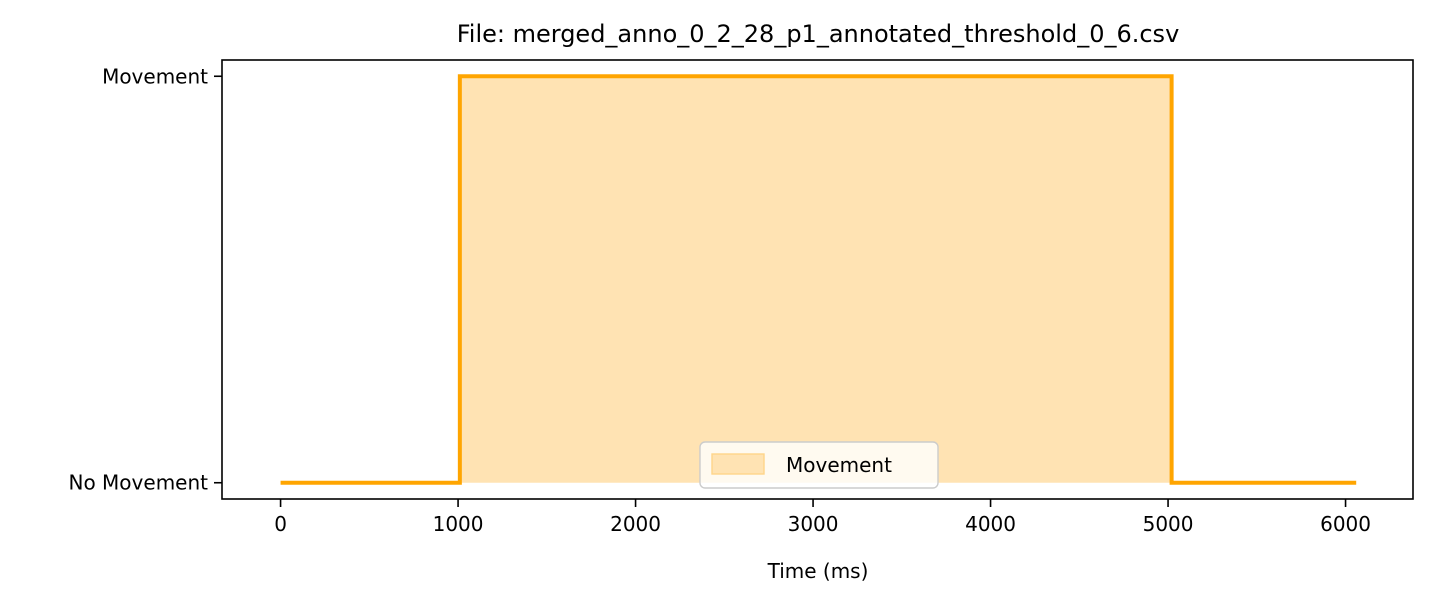 This screenshot has height=603, width=1433. Describe the element at coordinates (145, 279) in the screenshot. I see `y-axis-ticks: No Movement Movement` at that location.